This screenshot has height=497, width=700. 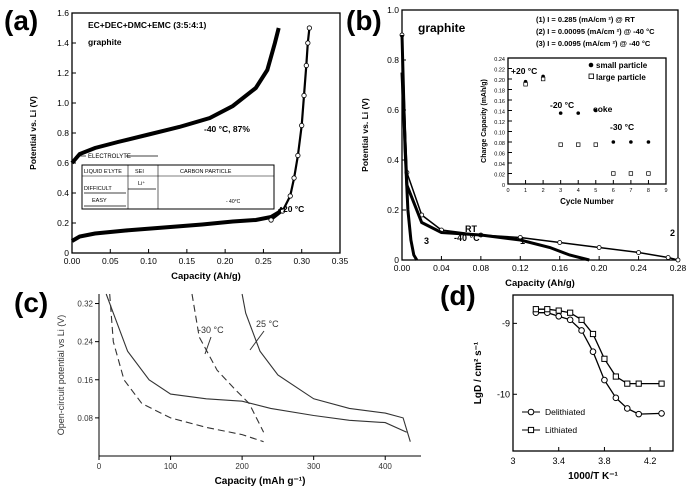 I want to click on plot-frame, so click(x=593, y=373).